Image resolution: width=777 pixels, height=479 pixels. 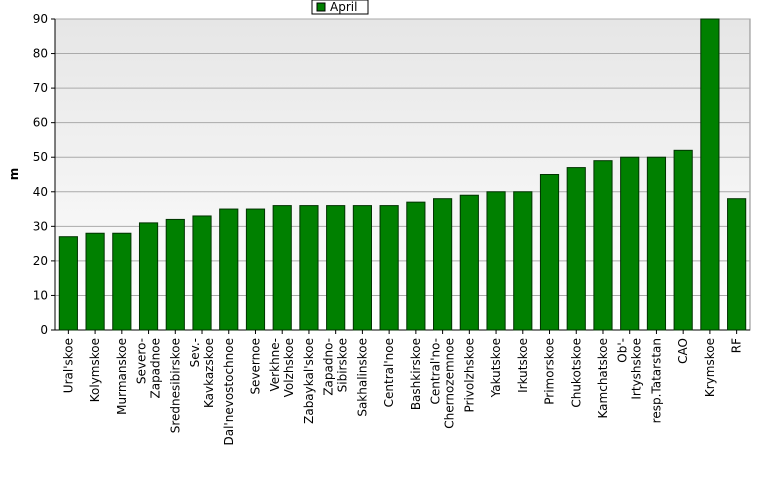 I want to click on x-tick-label: Sibirskoe, so click(x=343, y=365).